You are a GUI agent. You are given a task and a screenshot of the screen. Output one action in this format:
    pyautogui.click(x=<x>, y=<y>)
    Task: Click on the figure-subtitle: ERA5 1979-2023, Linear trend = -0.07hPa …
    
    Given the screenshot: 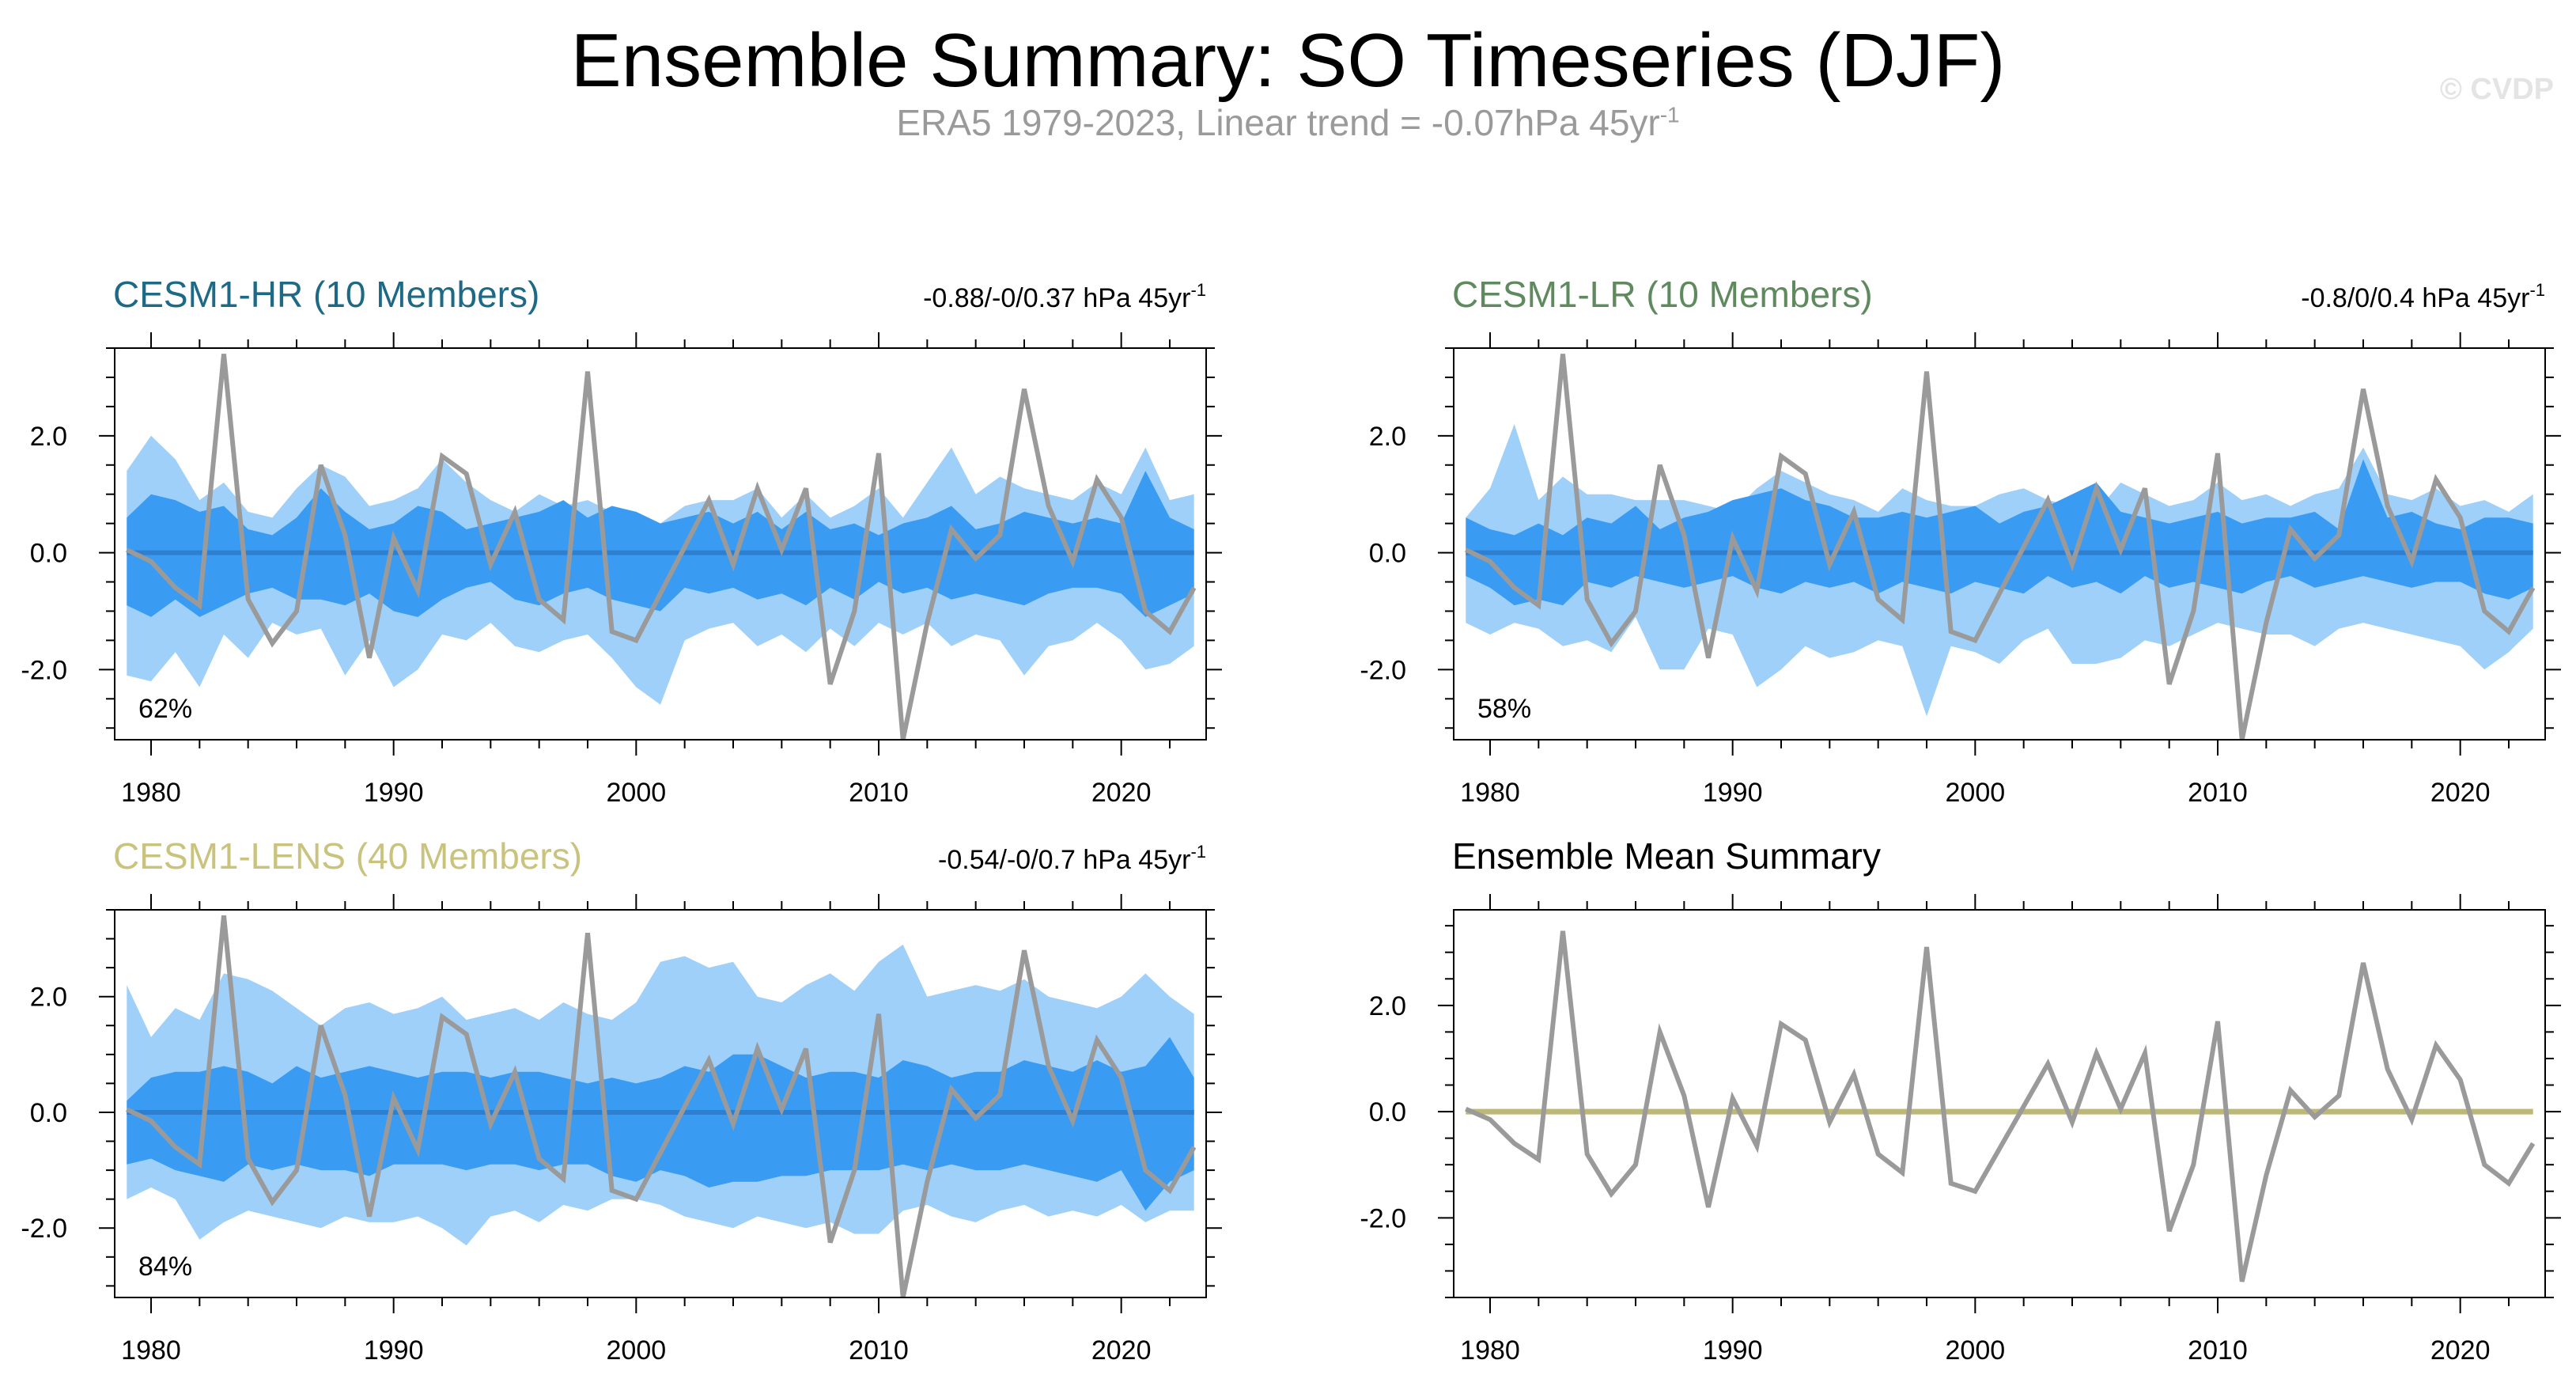 What is the action you would take?
    pyautogui.click(x=1288, y=122)
    